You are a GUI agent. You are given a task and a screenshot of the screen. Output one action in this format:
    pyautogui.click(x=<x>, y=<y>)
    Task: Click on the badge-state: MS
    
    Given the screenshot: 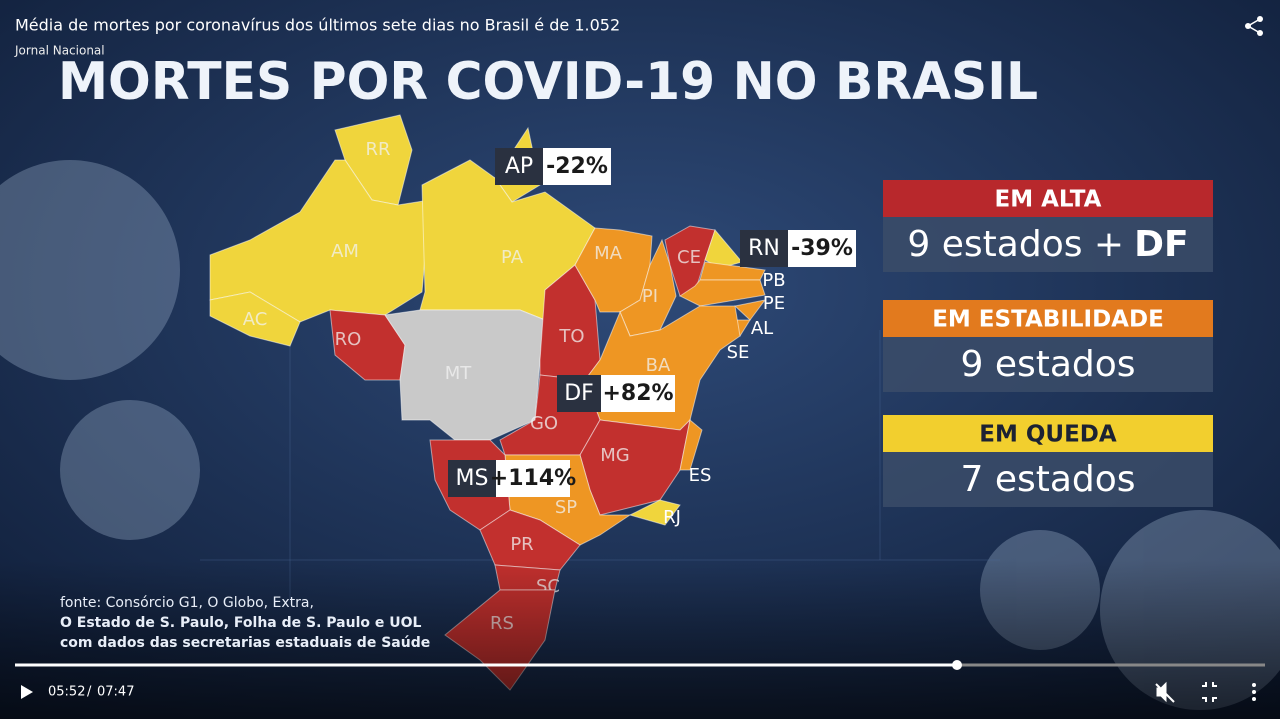 What is the action you would take?
    pyautogui.click(x=472, y=478)
    